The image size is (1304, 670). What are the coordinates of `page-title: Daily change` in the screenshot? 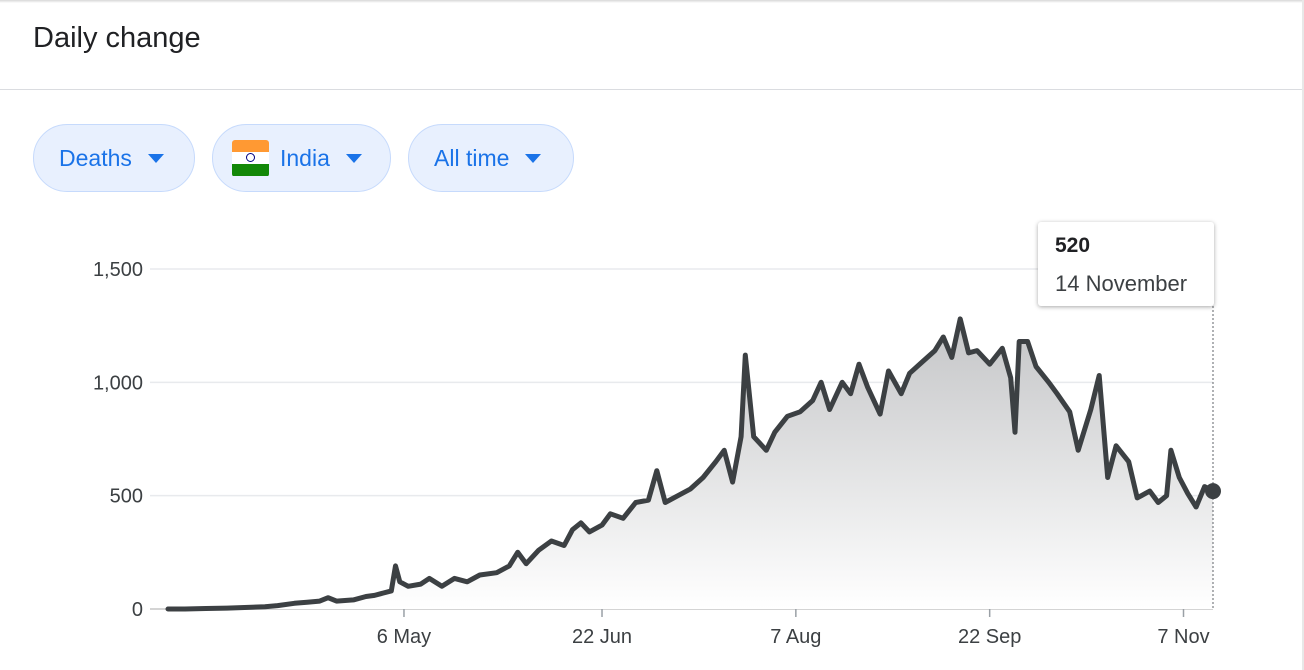 It's located at (117, 38).